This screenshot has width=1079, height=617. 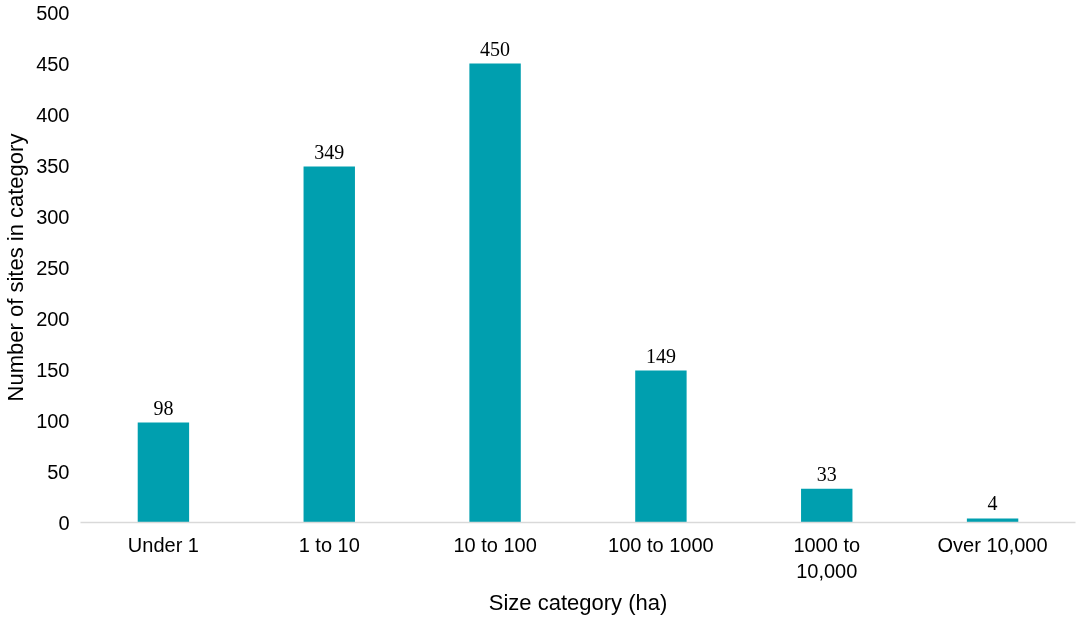 I want to click on x-tick-label: Under 1, so click(x=163, y=544).